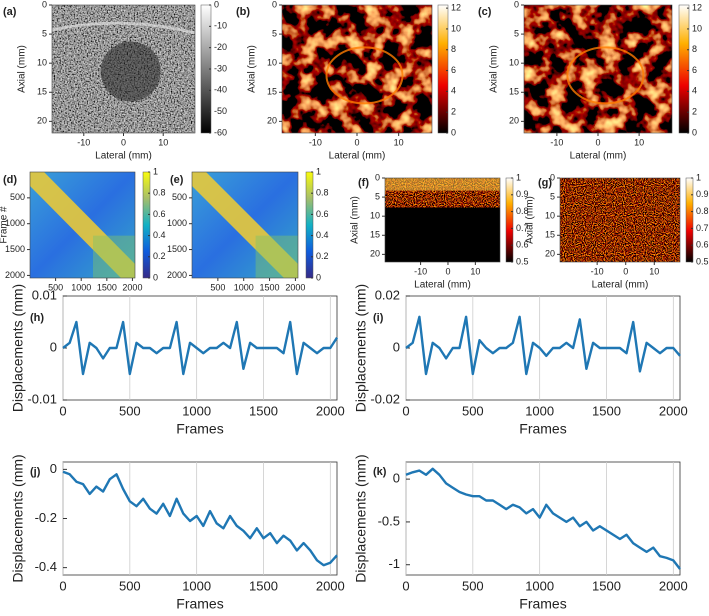 The image size is (709, 616). Describe the element at coordinates (37, 318) in the screenshot. I see `panel-label: (h)` at that location.